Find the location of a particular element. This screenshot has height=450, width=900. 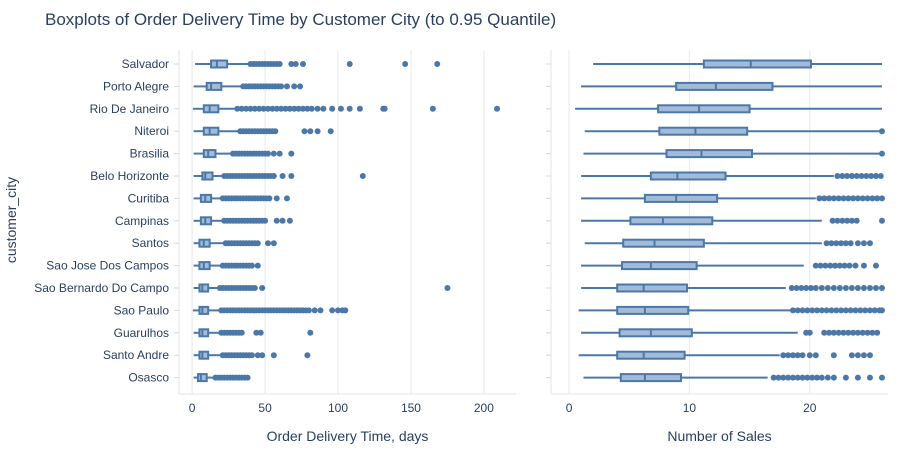

x-tick-label: 50 is located at coordinates (265, 408).